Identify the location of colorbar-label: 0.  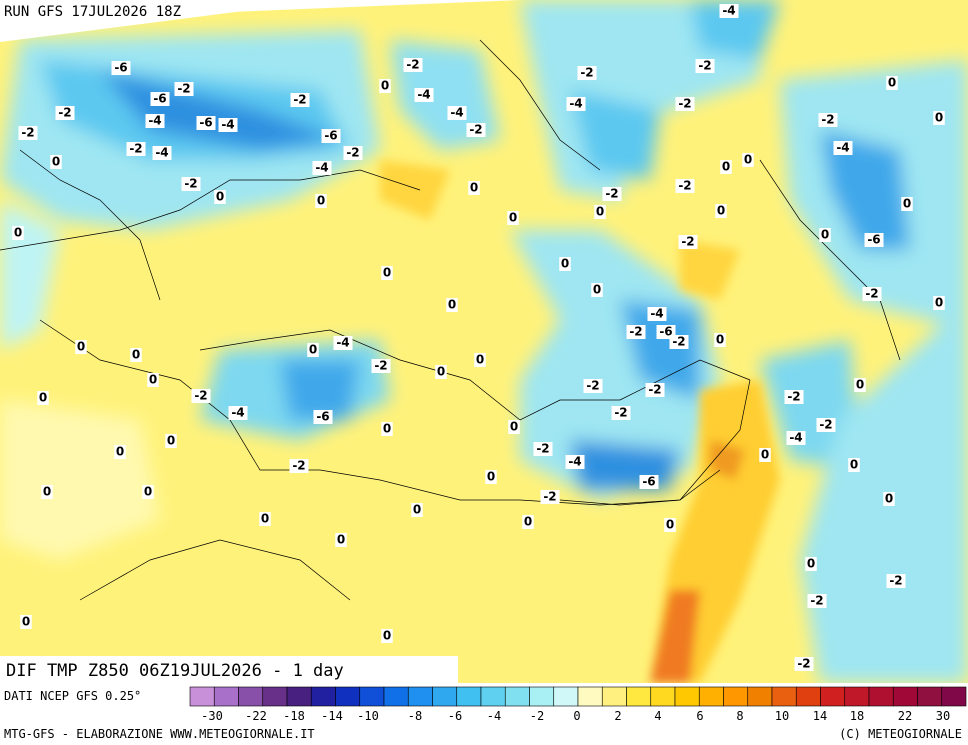
(576, 716).